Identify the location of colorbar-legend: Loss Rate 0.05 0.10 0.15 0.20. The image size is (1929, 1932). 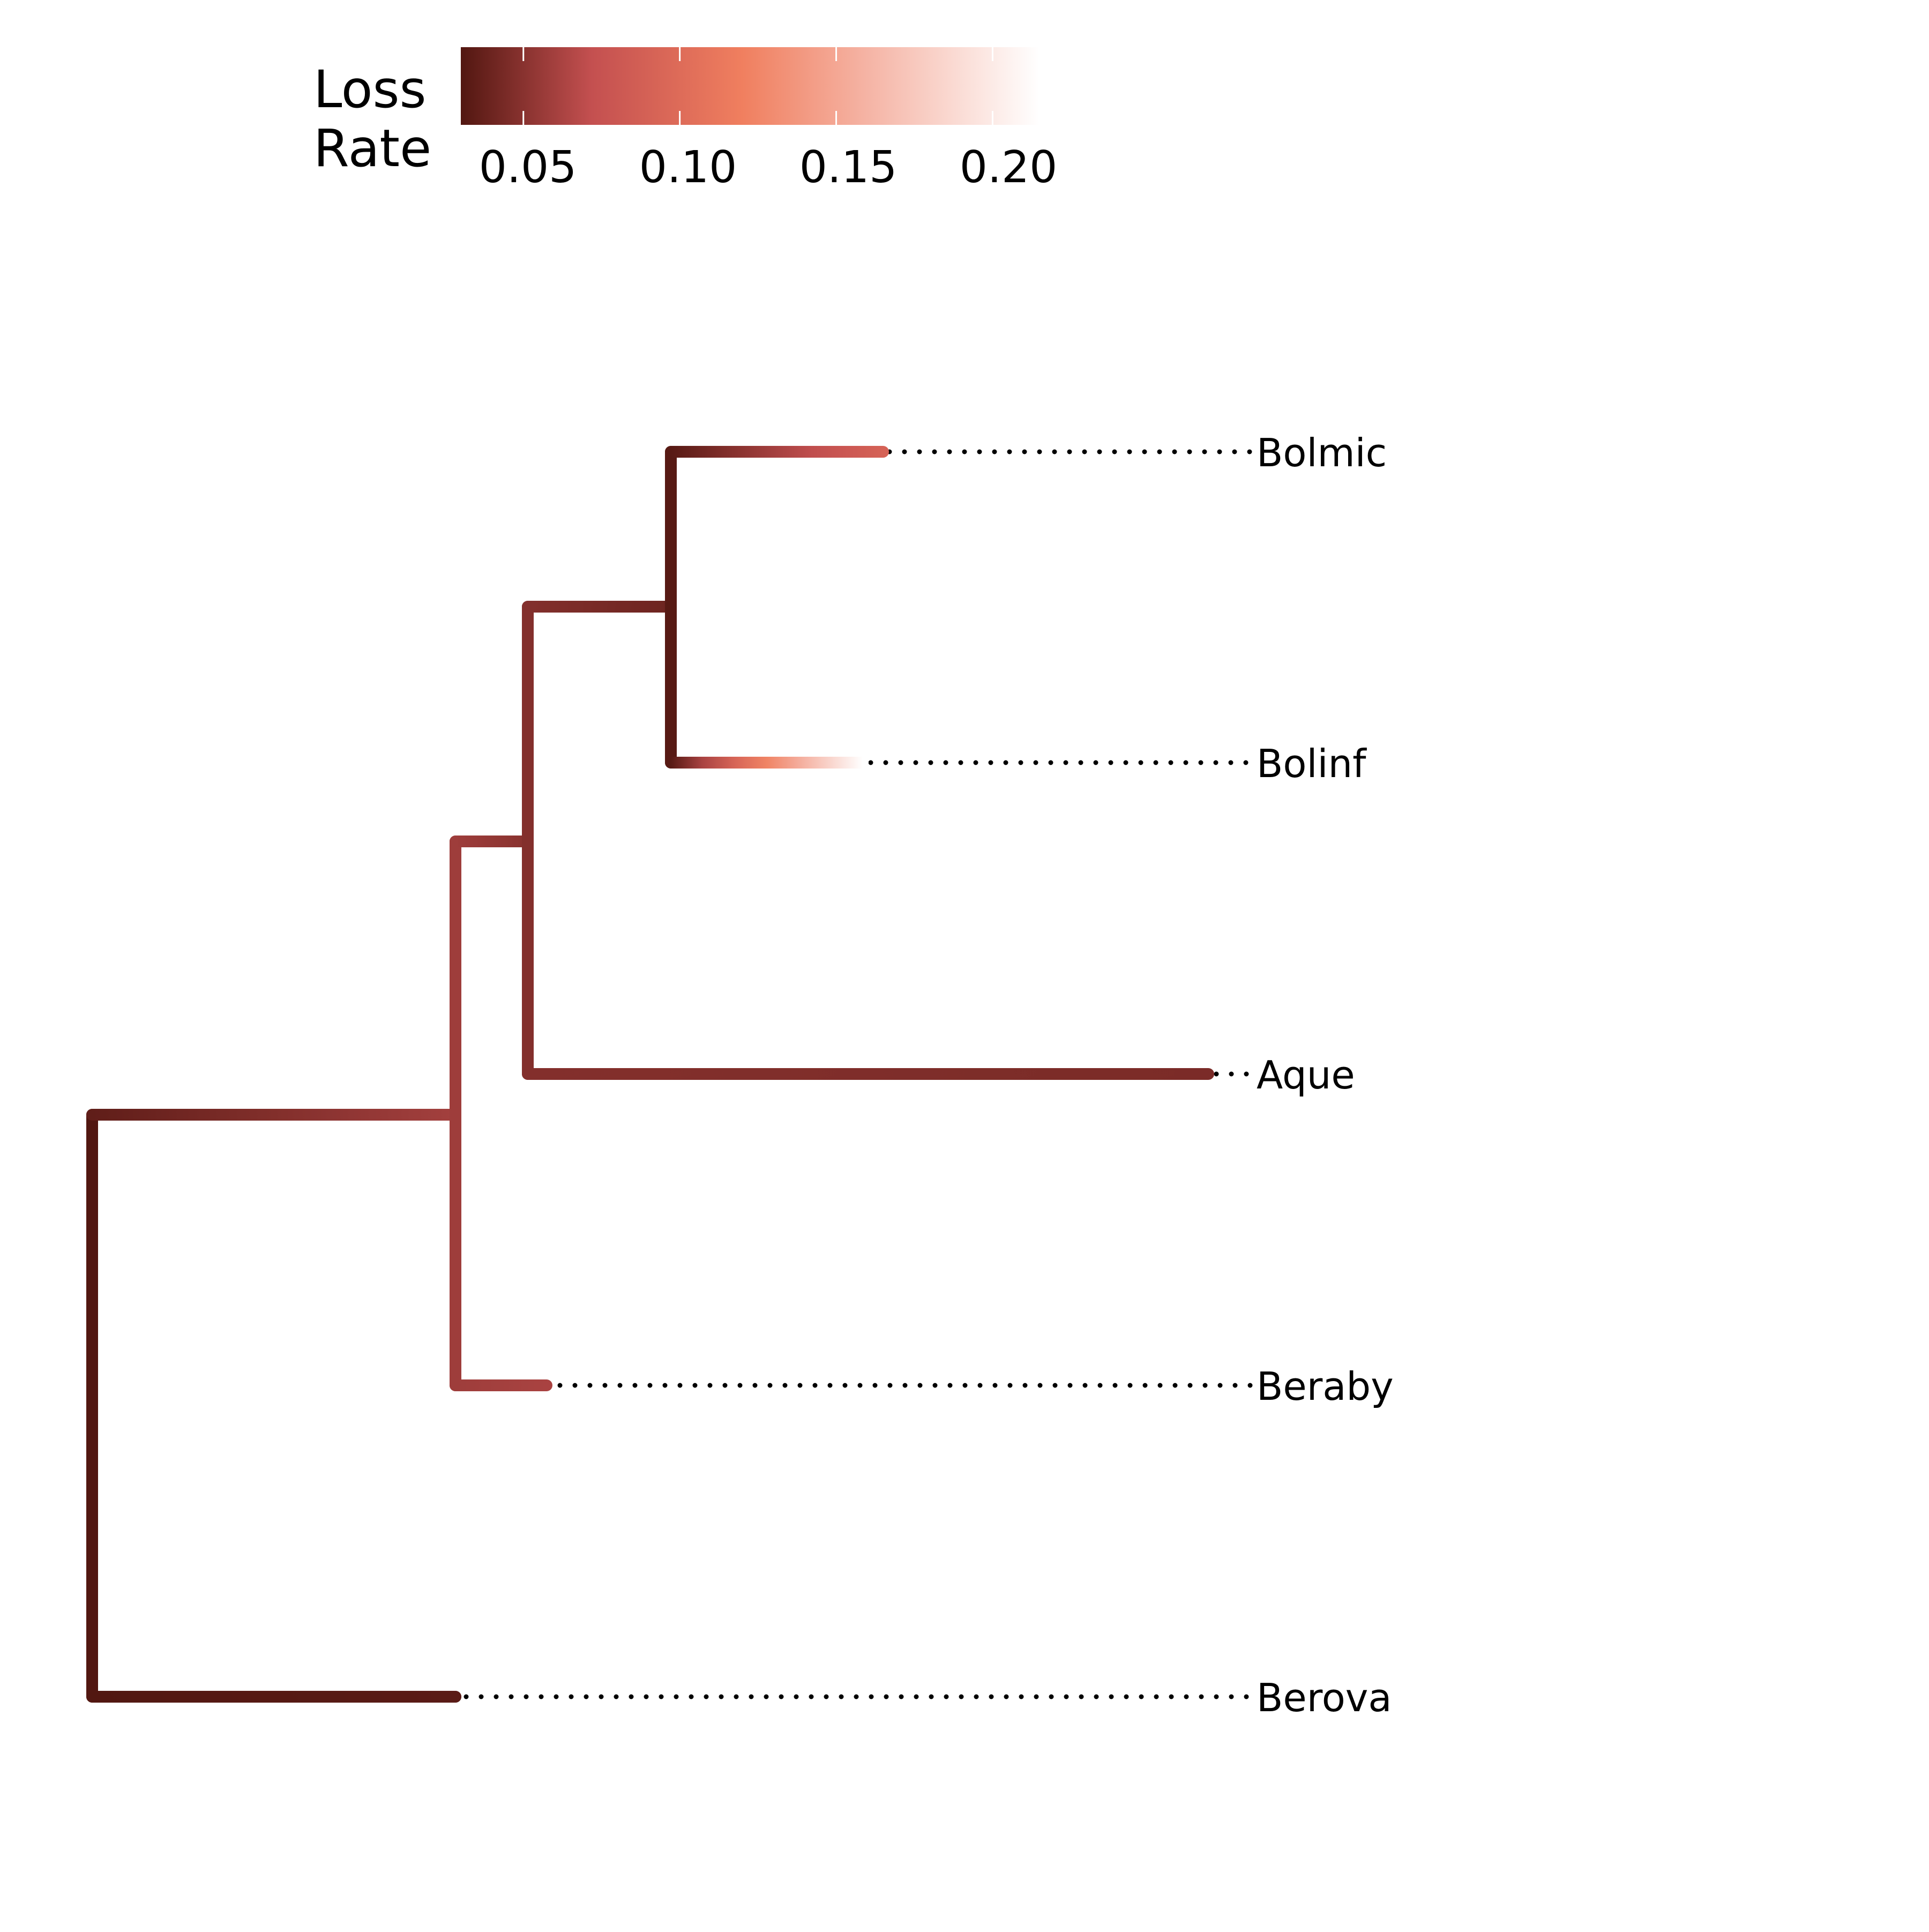
(685, 120).